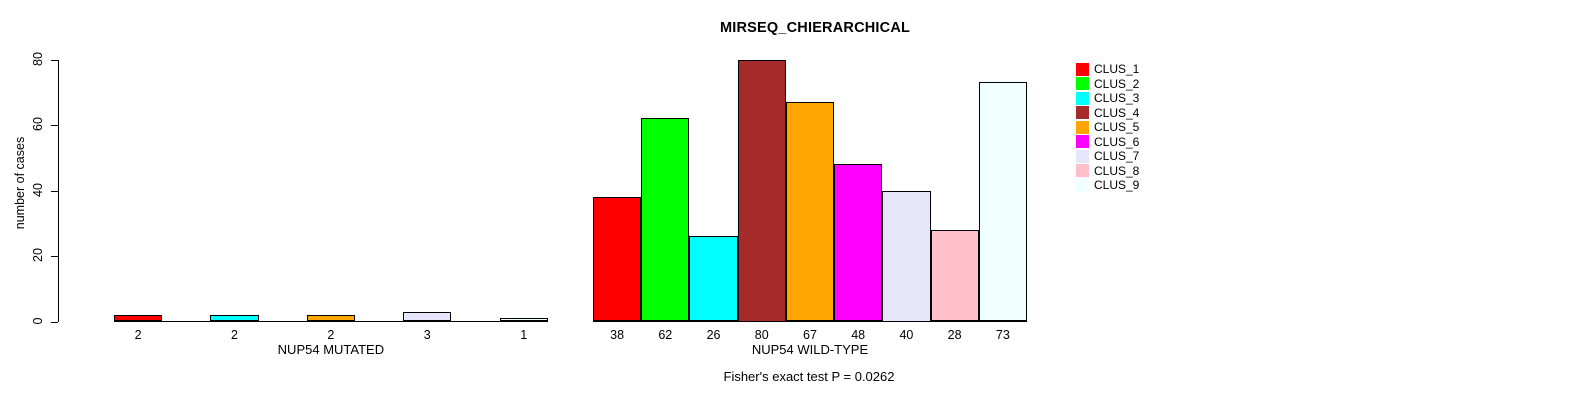  What do you see at coordinates (1117, 83) in the screenshot?
I see `legend-label: CLUS_2` at bounding box center [1117, 83].